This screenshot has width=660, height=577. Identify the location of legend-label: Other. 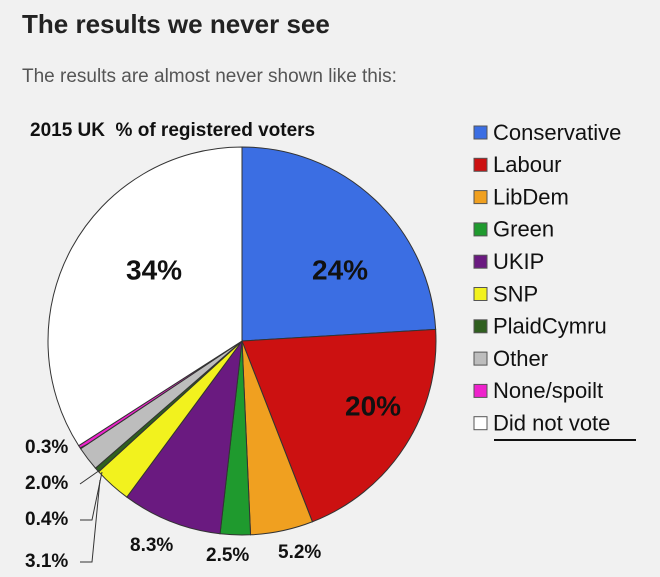
(520, 358).